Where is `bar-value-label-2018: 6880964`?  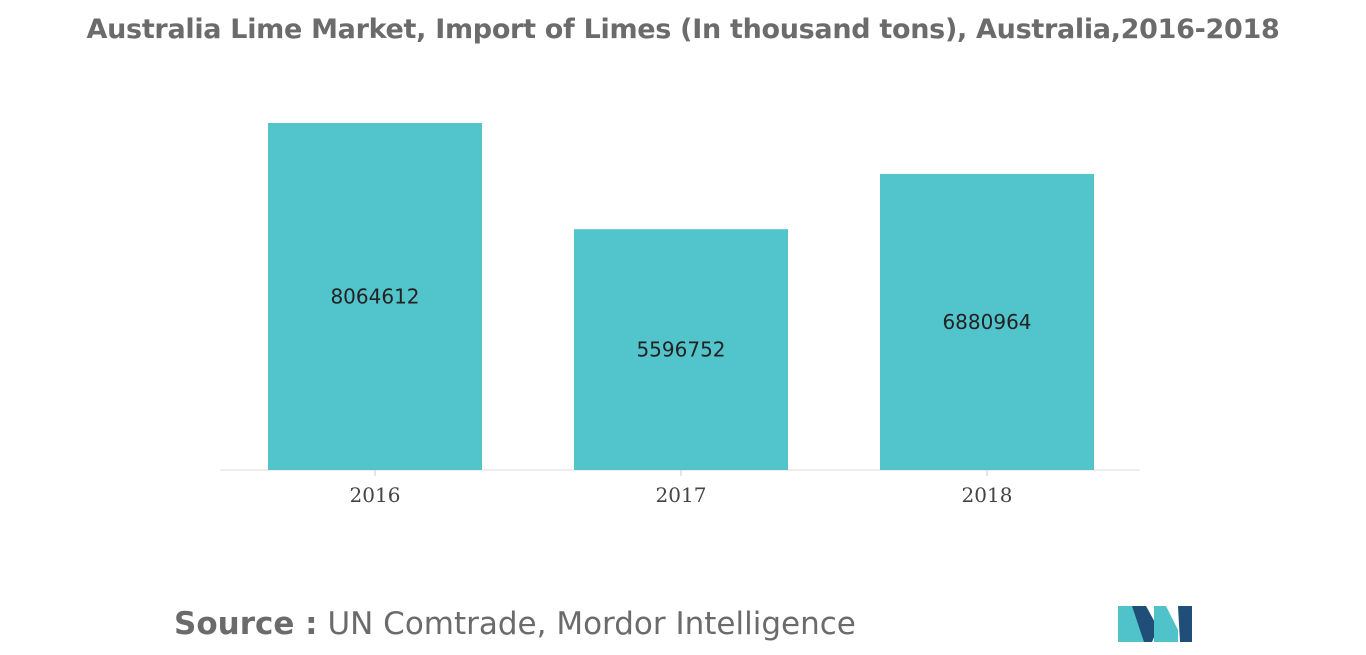 bar-value-label-2018: 6880964 is located at coordinates (986, 322).